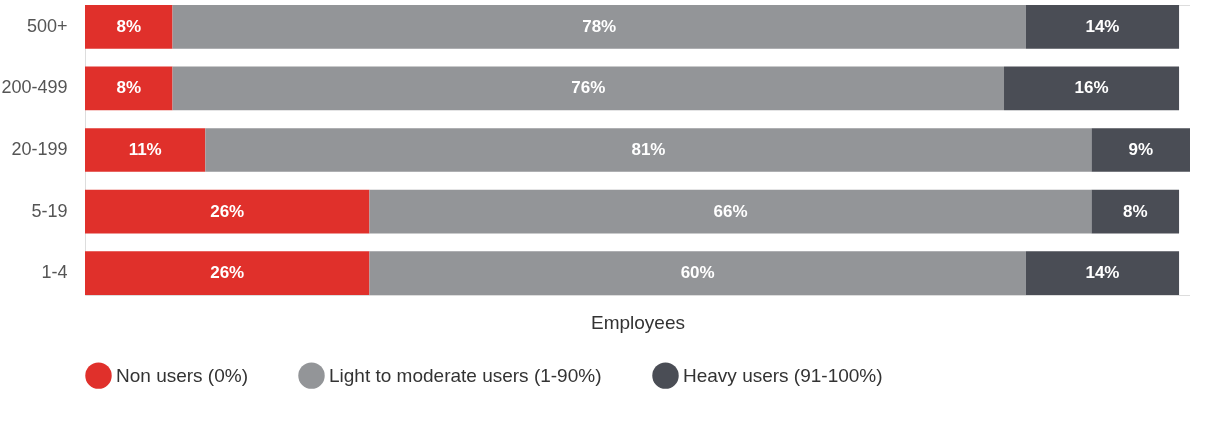  I want to click on data-label: 11%, so click(145, 149).